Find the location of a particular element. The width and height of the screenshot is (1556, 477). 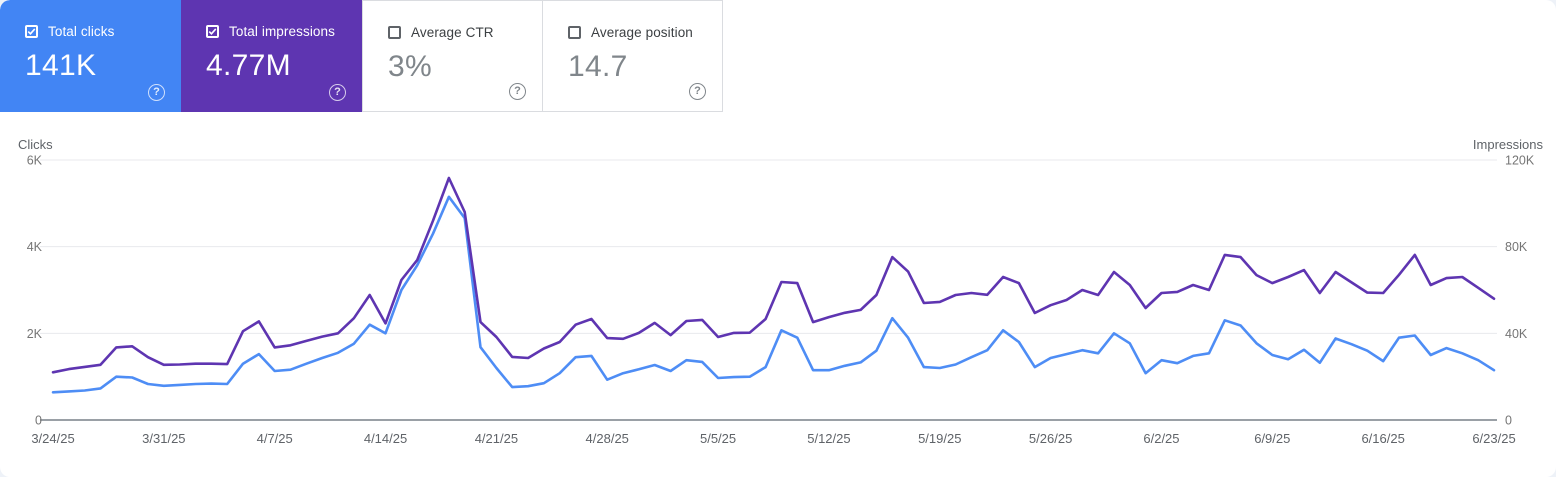

average-ctr-value: 3% is located at coordinates (410, 66).